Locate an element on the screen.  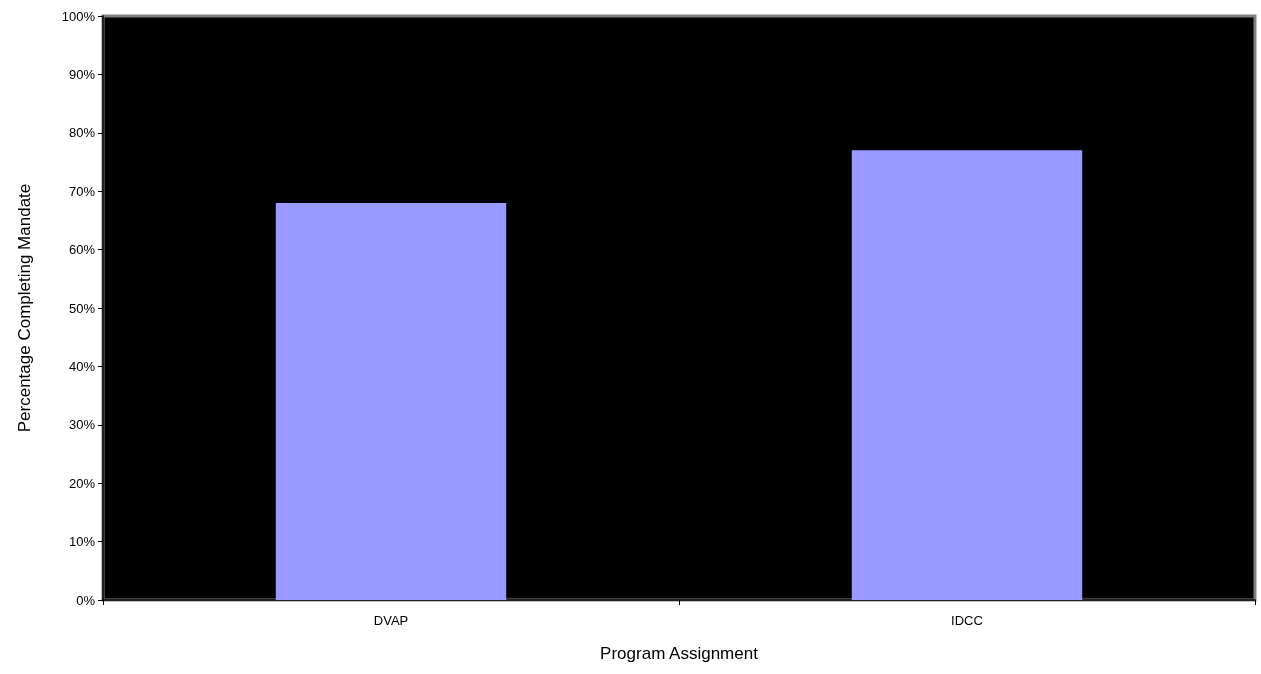
y-tick-label: 80% is located at coordinates (82, 133).